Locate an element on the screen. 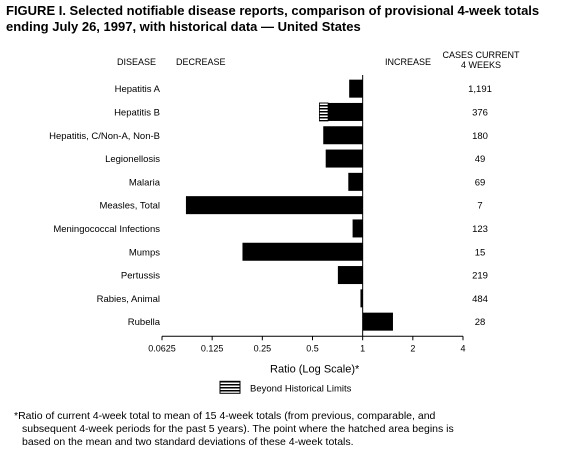 Image resolution: width=568 pixels, height=462 pixels. case-count: 219 is located at coordinates (480, 276).